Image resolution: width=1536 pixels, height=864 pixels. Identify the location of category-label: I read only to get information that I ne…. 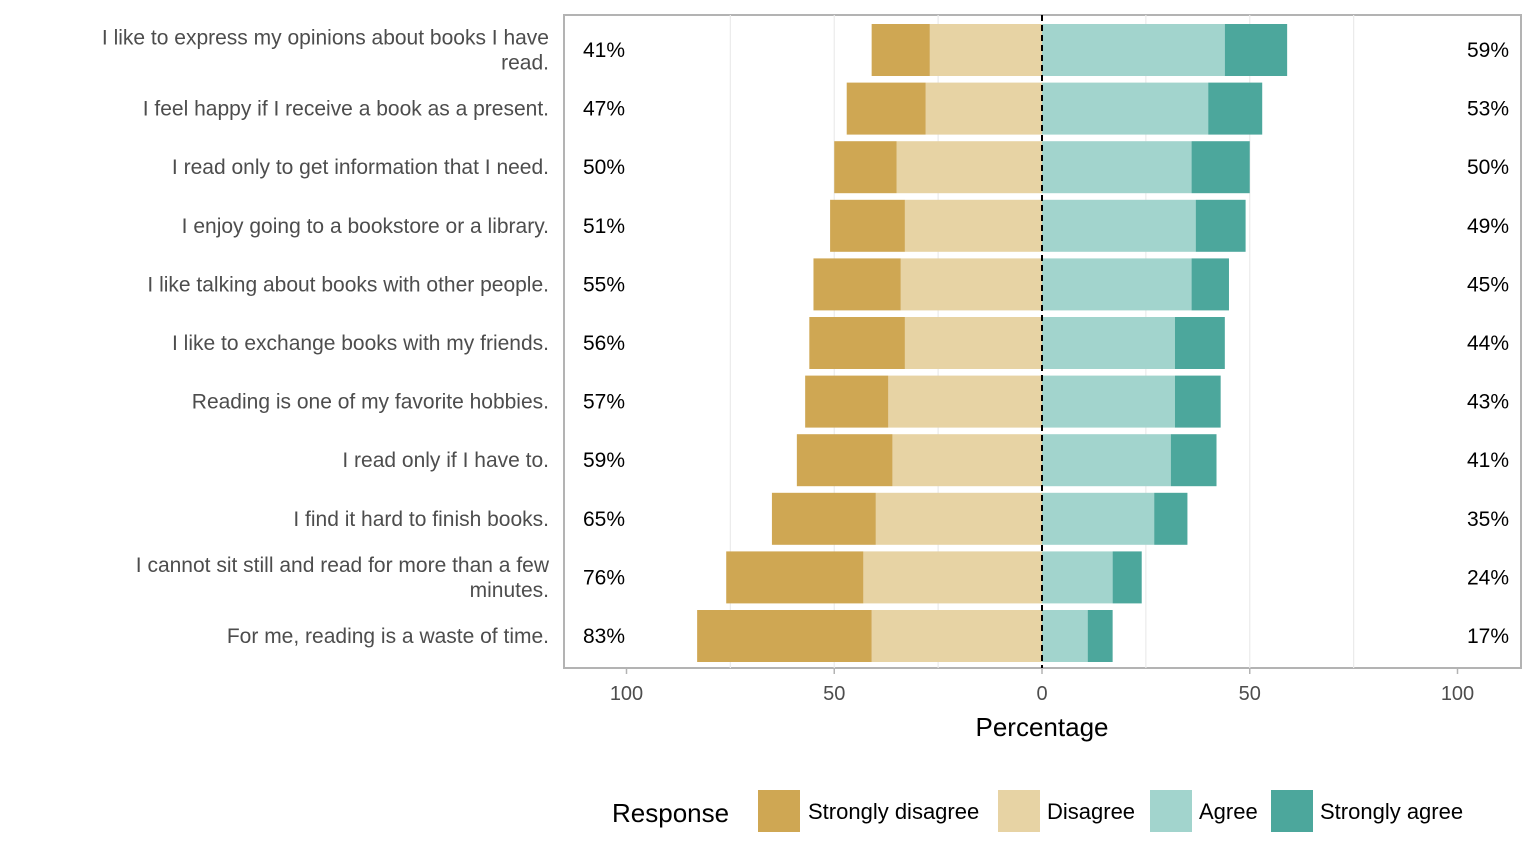
(360, 167).